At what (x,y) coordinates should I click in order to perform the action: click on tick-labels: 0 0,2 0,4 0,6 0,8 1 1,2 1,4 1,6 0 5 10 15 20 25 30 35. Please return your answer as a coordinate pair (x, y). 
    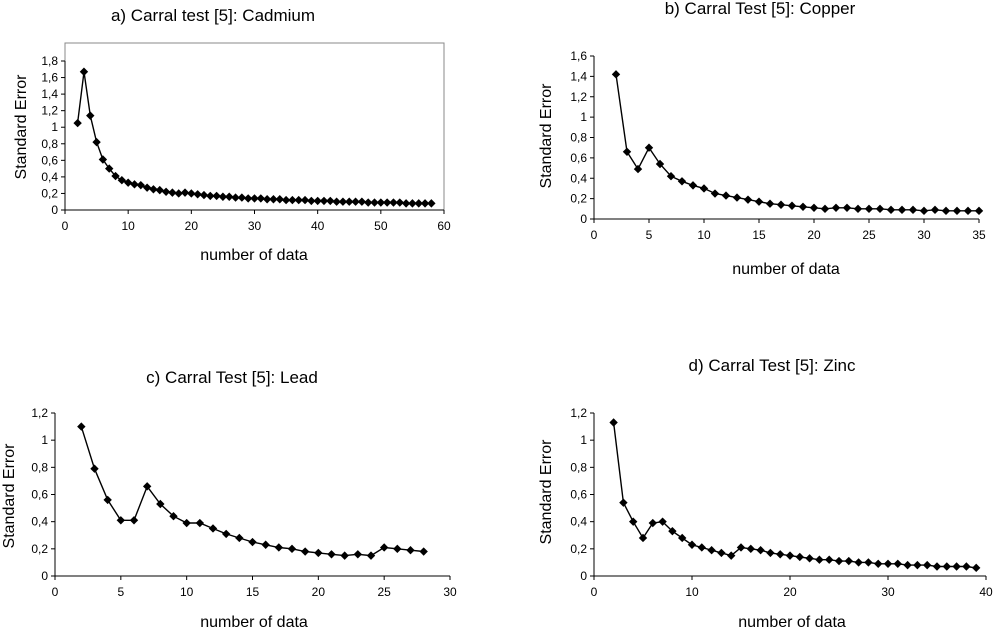
    Looking at the image, I should click on (778, 145).